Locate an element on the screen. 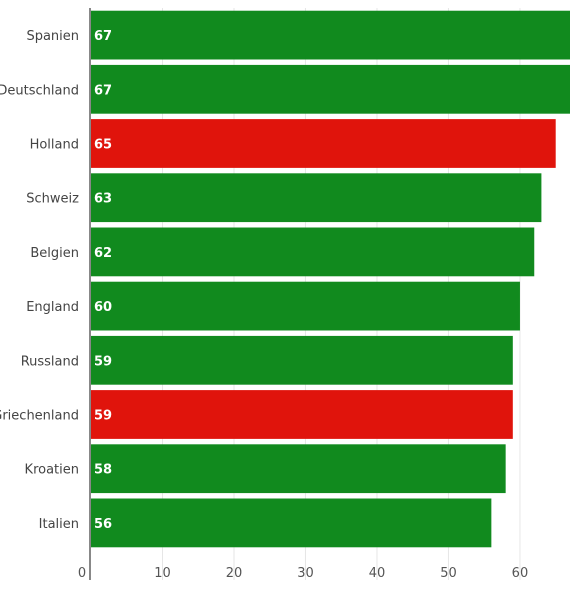 The height and width of the screenshot is (590, 582). data-label: 56 is located at coordinates (103, 524).